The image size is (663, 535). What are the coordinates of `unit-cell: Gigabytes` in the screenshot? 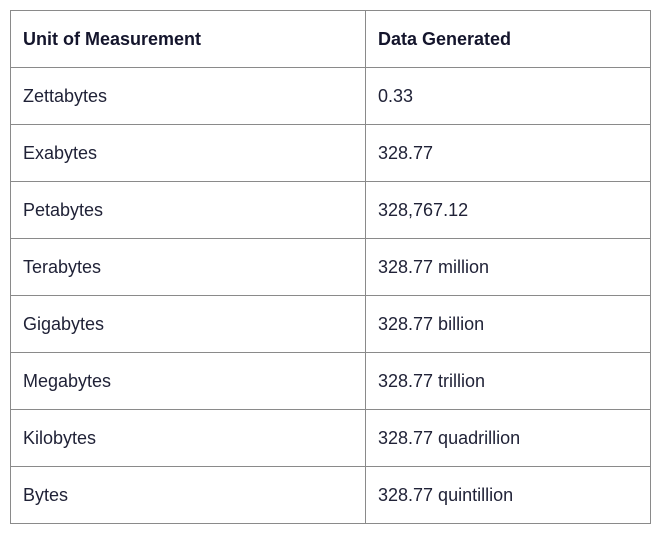 It's located at (188, 324).